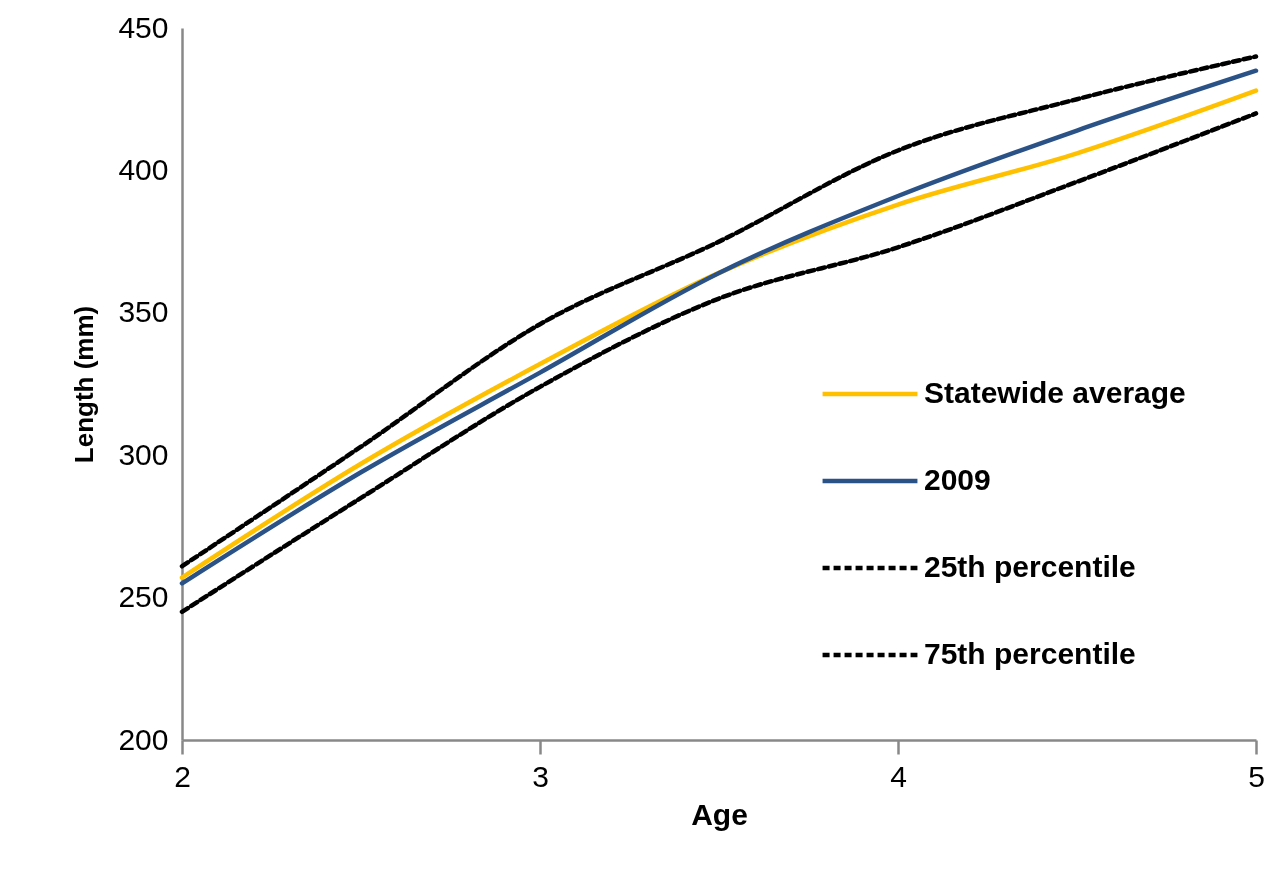 The width and height of the screenshot is (1273, 877). What do you see at coordinates (143, 27) in the screenshot?
I see `y-tick-label: 450` at bounding box center [143, 27].